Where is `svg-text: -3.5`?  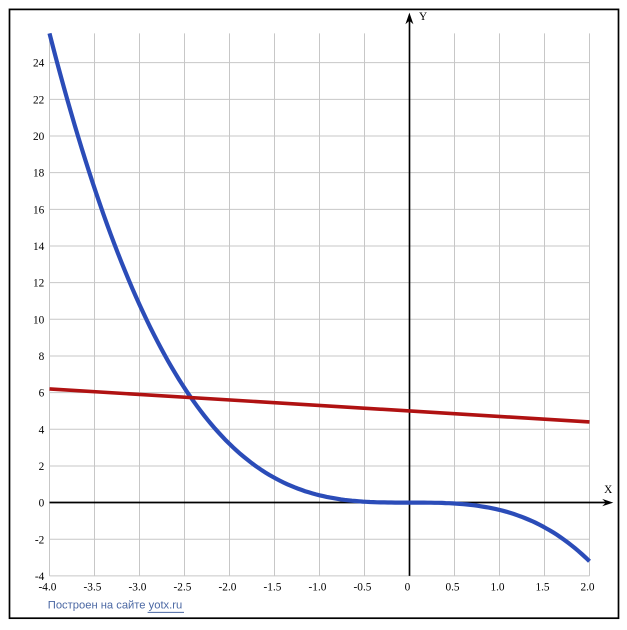
svg-text: -3.5 is located at coordinates (93, 587).